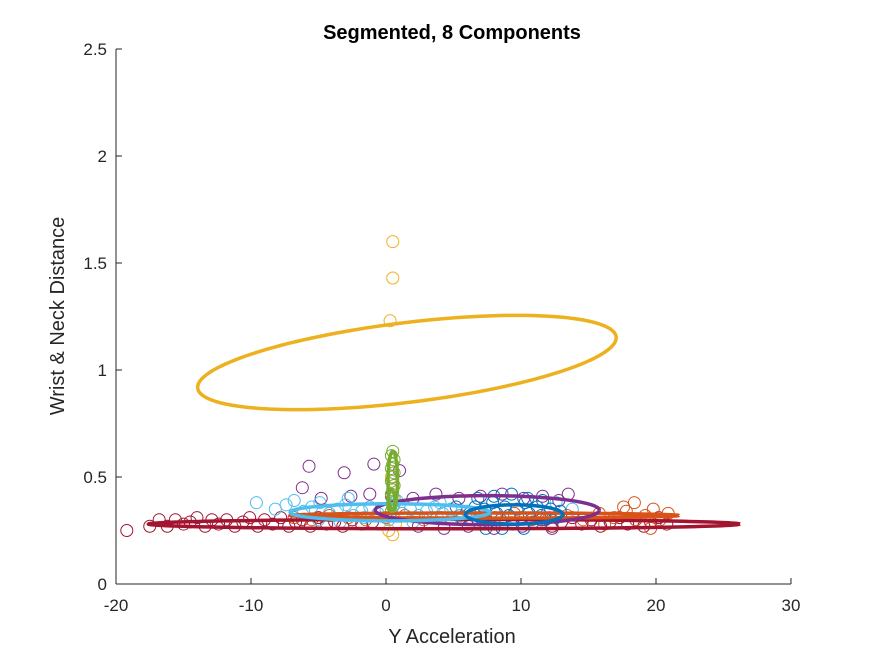 This screenshot has width=875, height=656. I want to click on x-tick-label: -20, so click(116, 605).